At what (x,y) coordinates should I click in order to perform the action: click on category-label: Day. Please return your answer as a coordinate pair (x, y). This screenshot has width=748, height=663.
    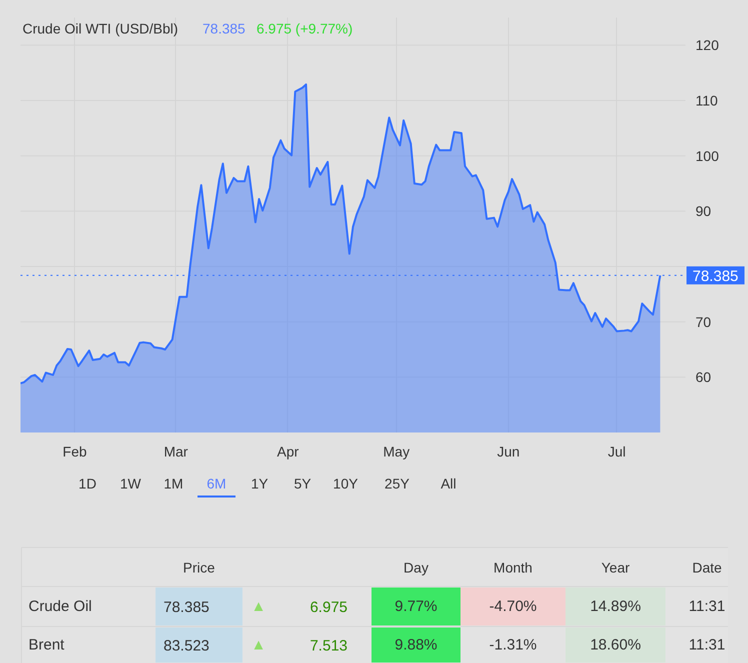
    Looking at the image, I should click on (416, 568).